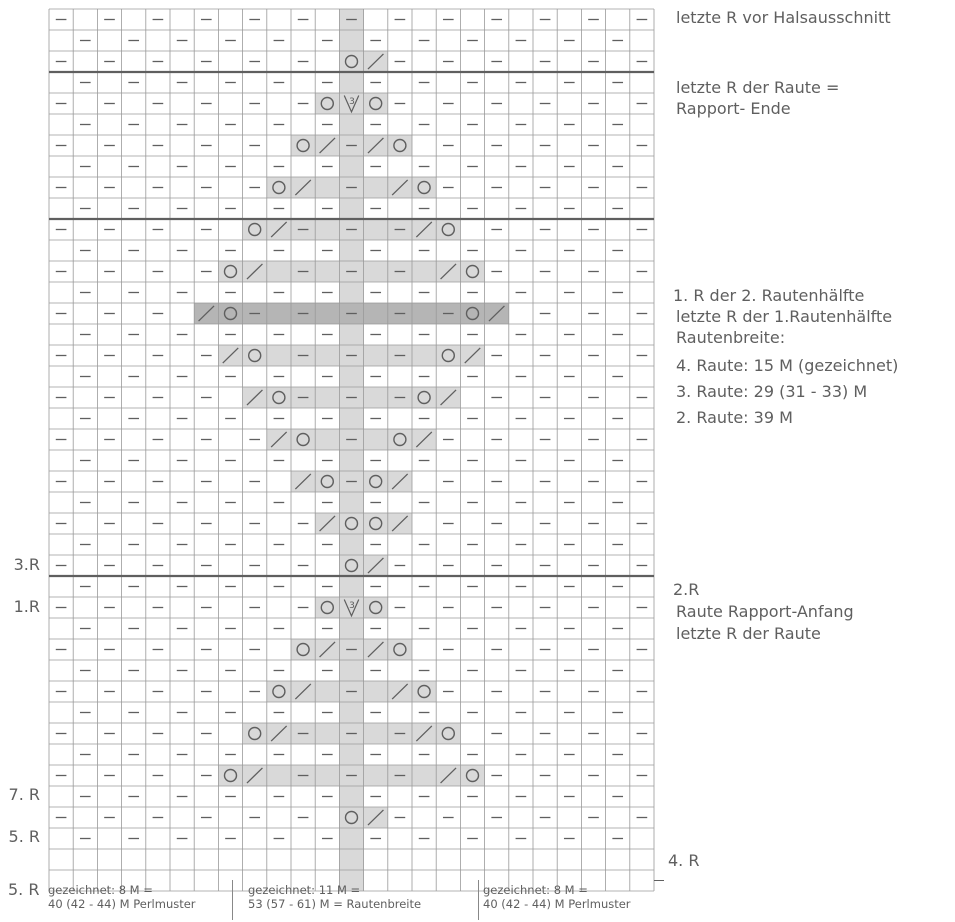  What do you see at coordinates (772, 391) in the screenshot?
I see `label-diamond-3-width: 3. Raute: 29 (31 - 33) M` at bounding box center [772, 391].